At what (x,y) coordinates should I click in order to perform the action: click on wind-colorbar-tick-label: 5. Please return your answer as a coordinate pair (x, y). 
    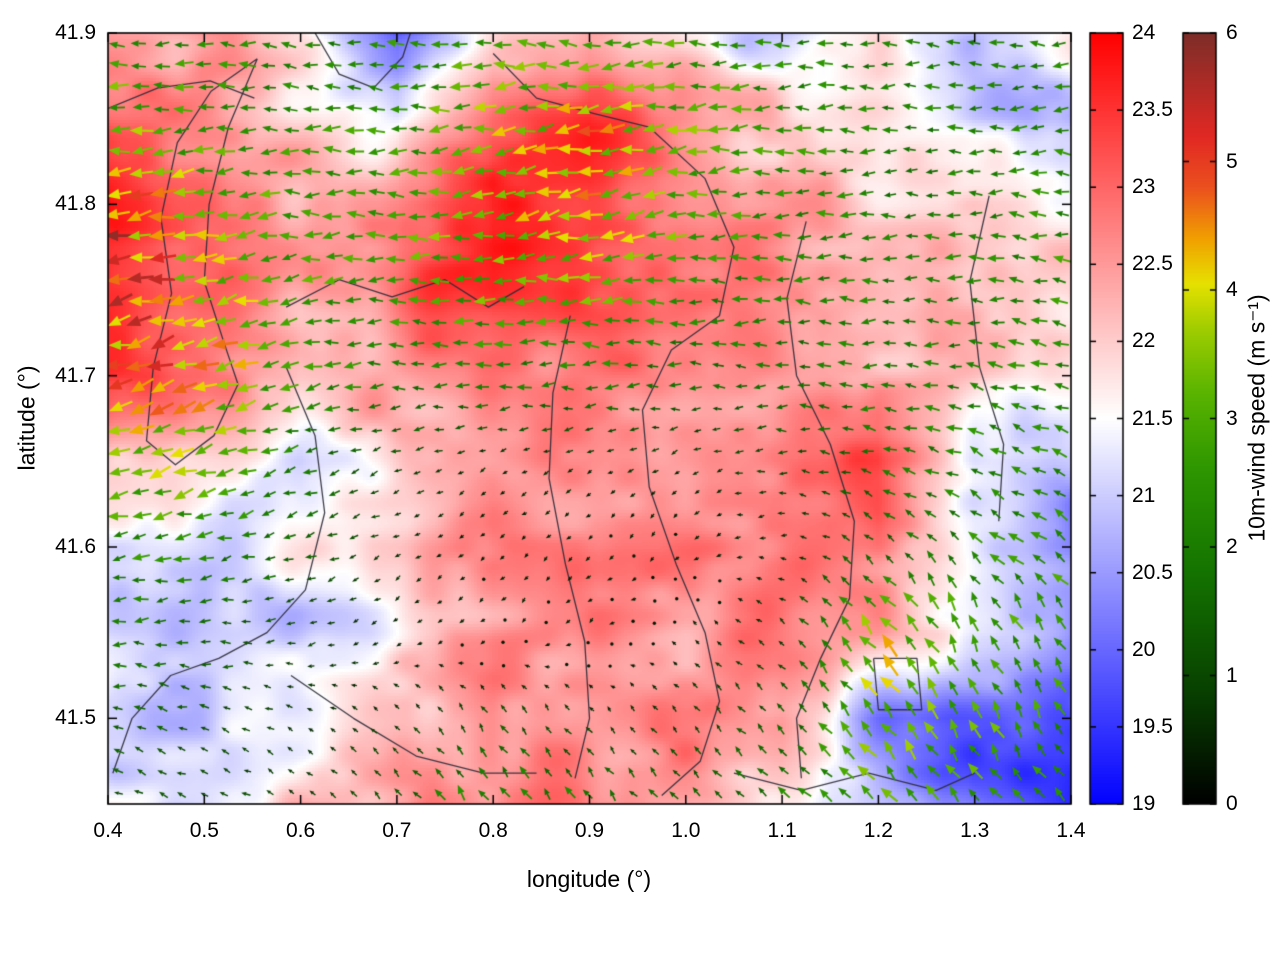
    Looking at the image, I should click on (1232, 161).